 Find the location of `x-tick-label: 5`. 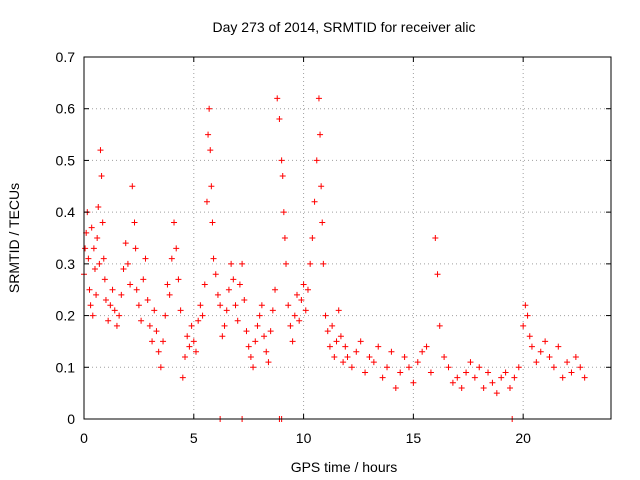

x-tick-label: 5 is located at coordinates (194, 438).